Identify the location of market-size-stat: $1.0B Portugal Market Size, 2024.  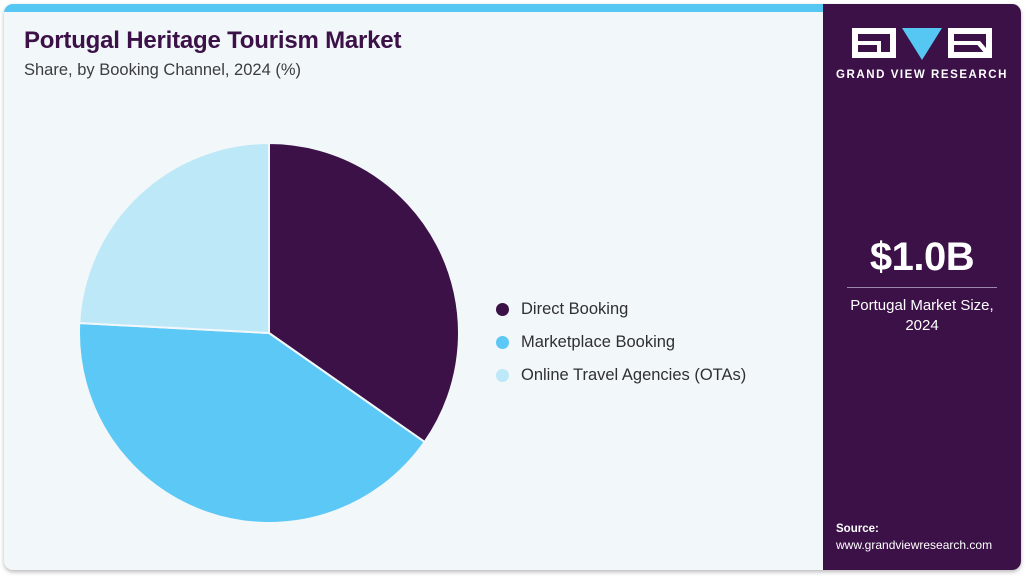
(922, 286).